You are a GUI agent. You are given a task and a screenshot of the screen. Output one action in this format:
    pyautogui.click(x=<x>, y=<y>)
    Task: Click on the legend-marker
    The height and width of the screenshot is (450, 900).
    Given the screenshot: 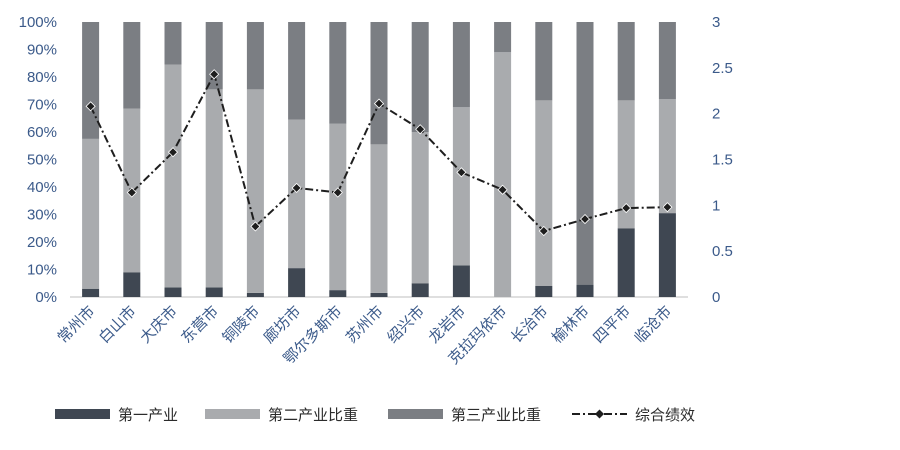 What is the action you would take?
    pyautogui.click(x=599, y=414)
    